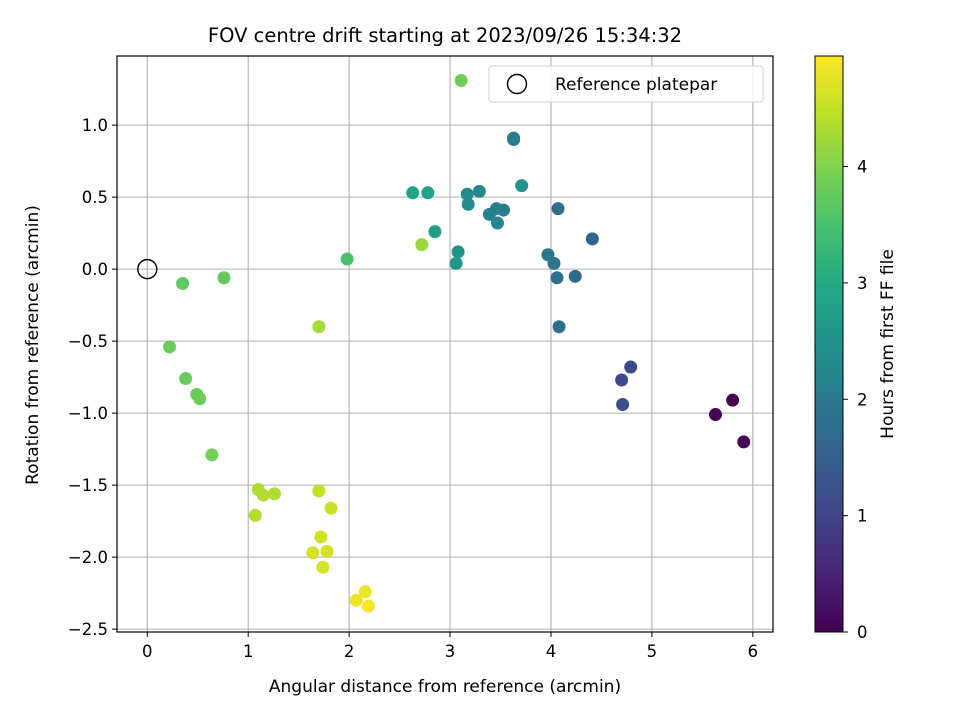  Describe the element at coordinates (450, 651) in the screenshot. I see `x-tick-label: 3` at that location.